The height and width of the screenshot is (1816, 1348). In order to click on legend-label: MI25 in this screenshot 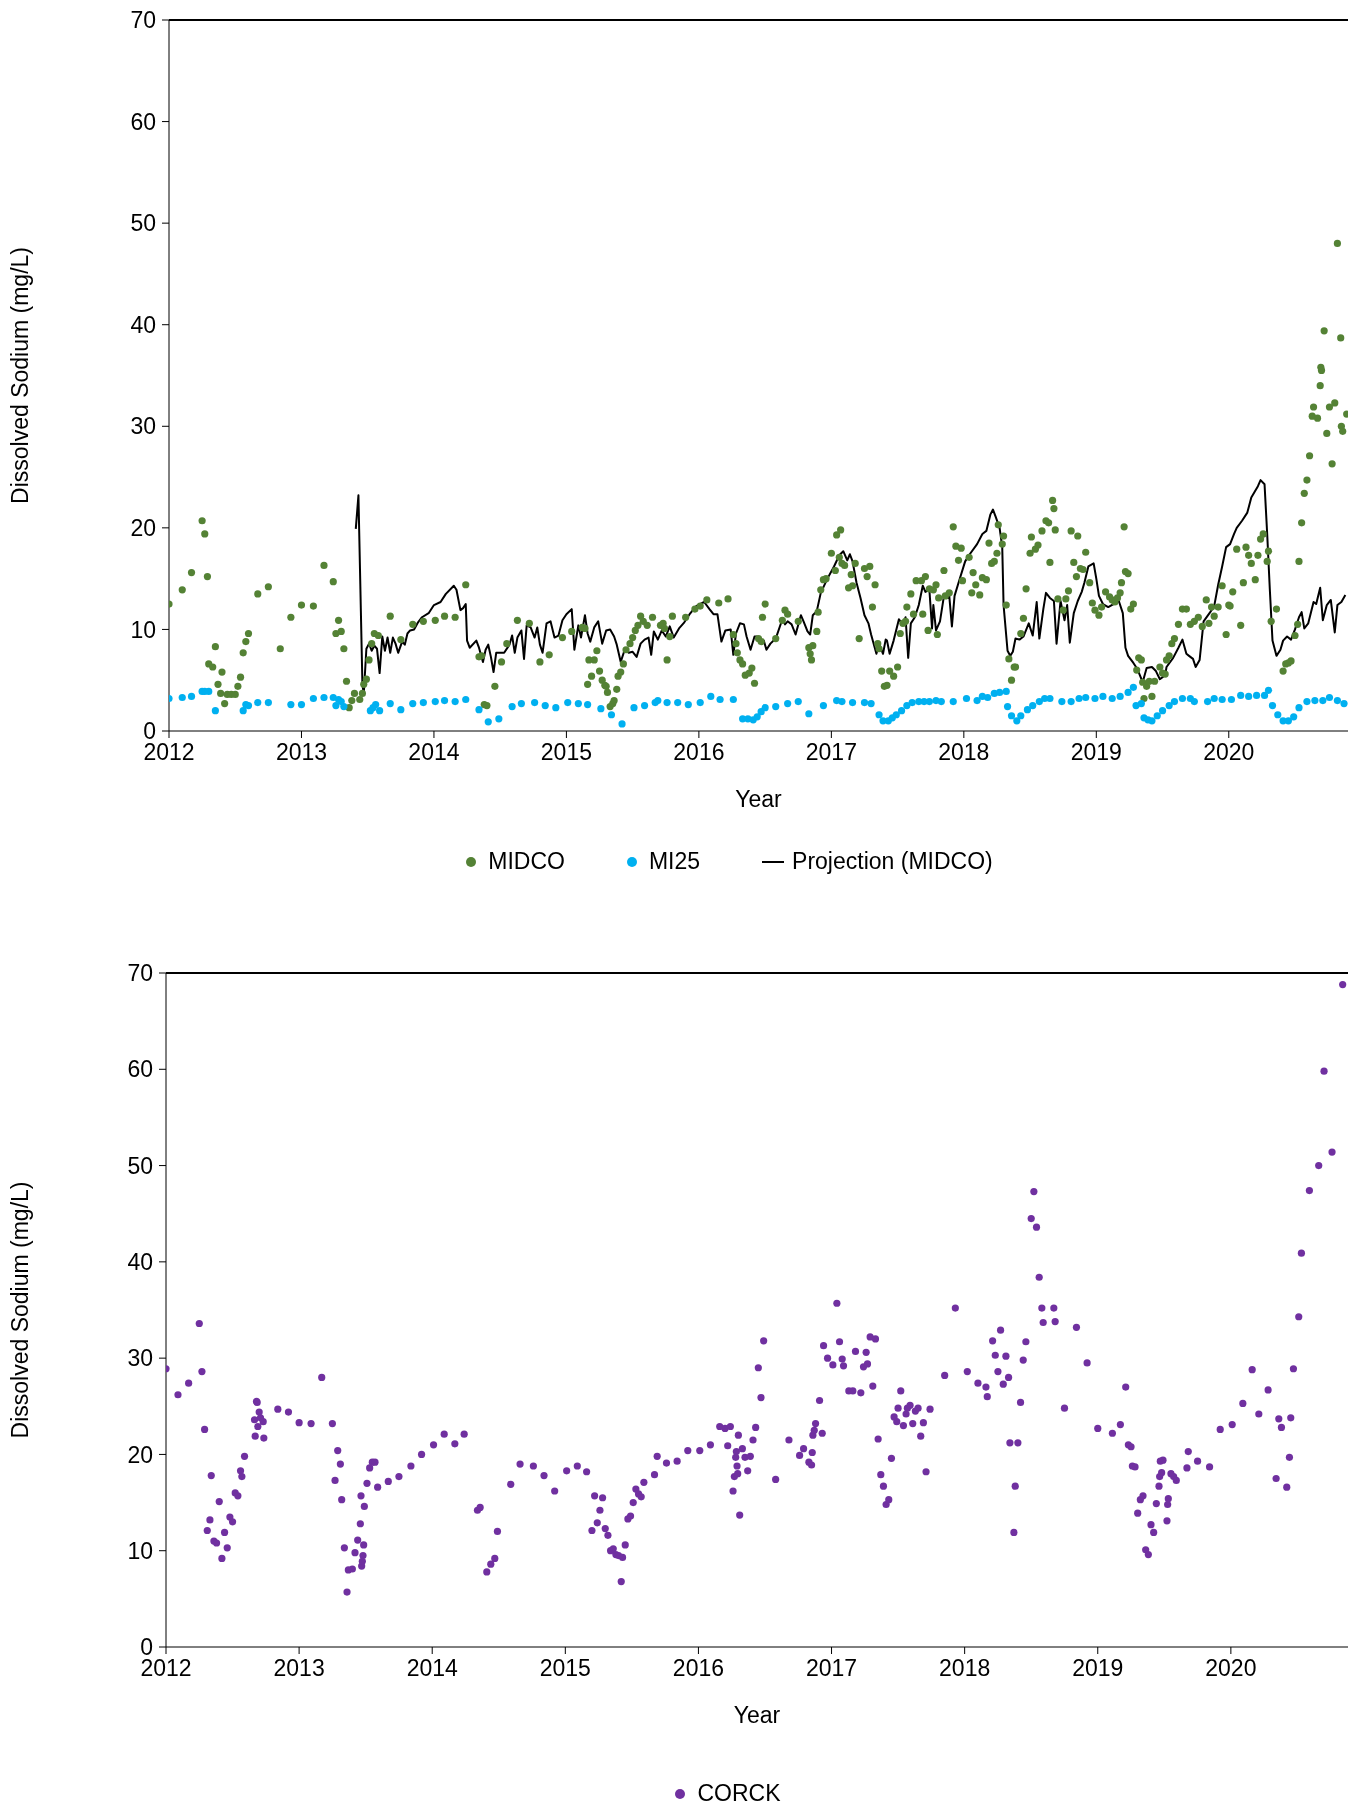, I will do `click(674, 861)`.